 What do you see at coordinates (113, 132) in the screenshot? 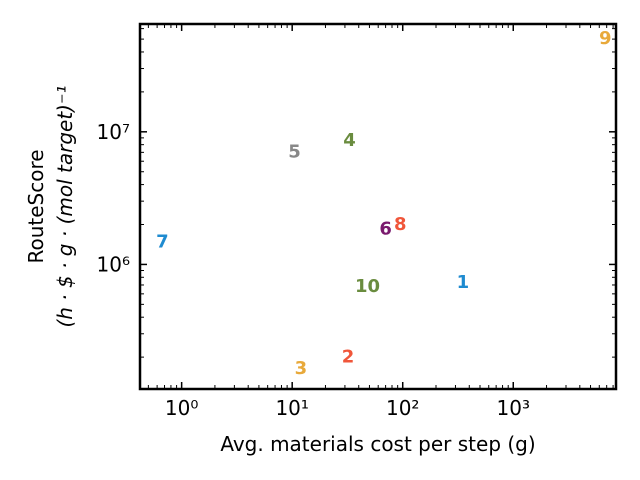
I see `y-tick-label: 10⁷` at bounding box center [113, 132].